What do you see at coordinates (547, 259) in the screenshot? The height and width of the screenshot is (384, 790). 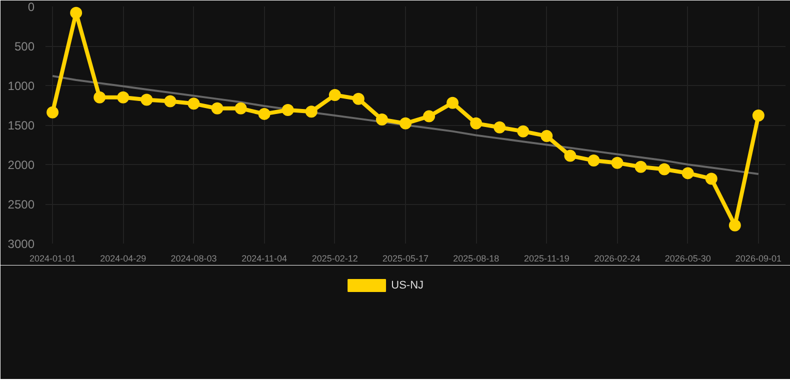 I see `x-tick-label: 2025-11-19` at bounding box center [547, 259].